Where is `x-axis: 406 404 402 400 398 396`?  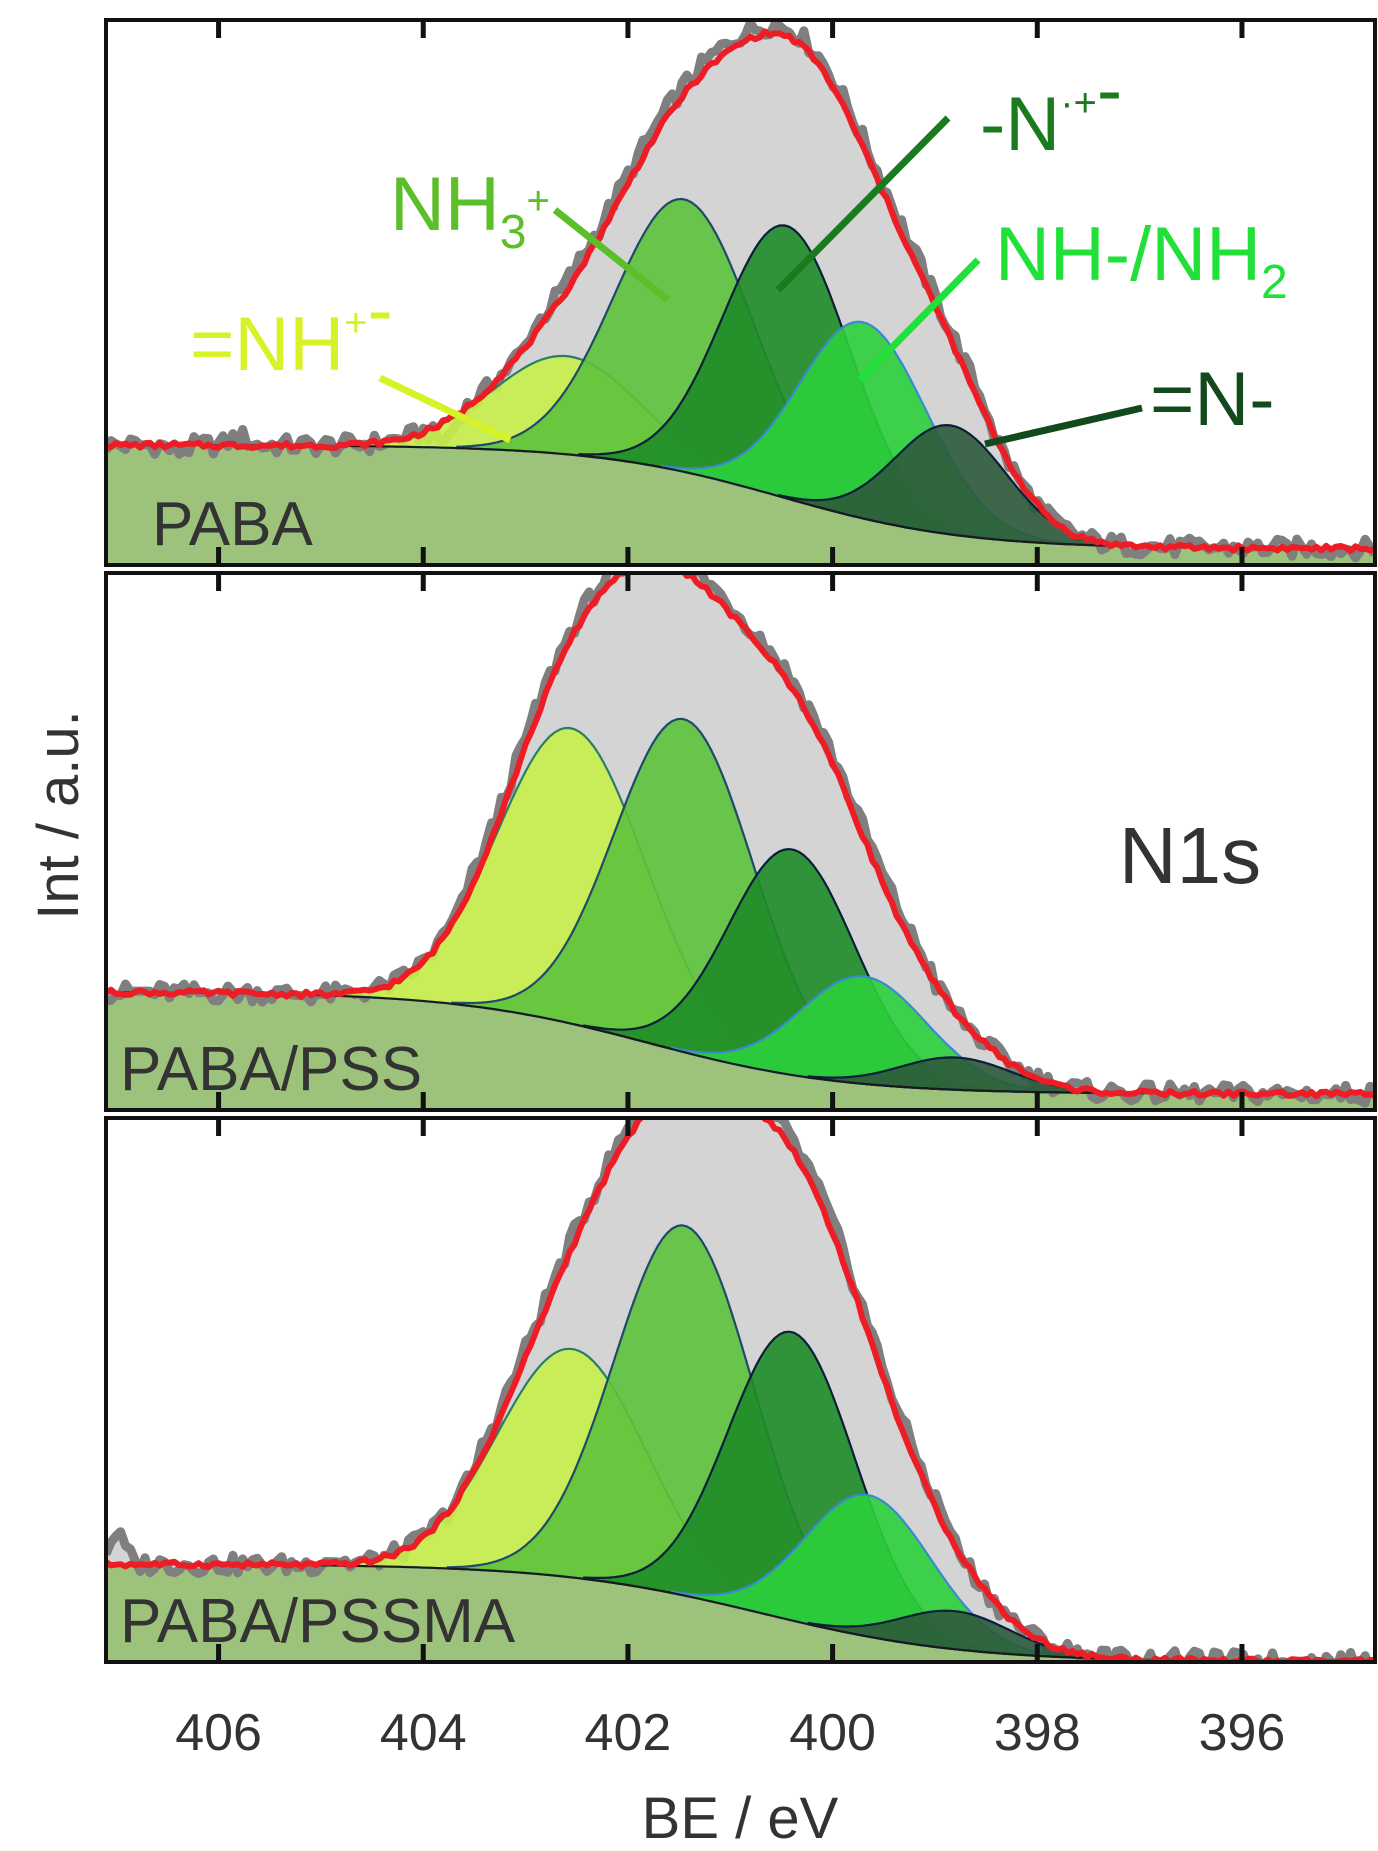 x-axis: 406 404 402 400 398 396 is located at coordinates (730, 1733).